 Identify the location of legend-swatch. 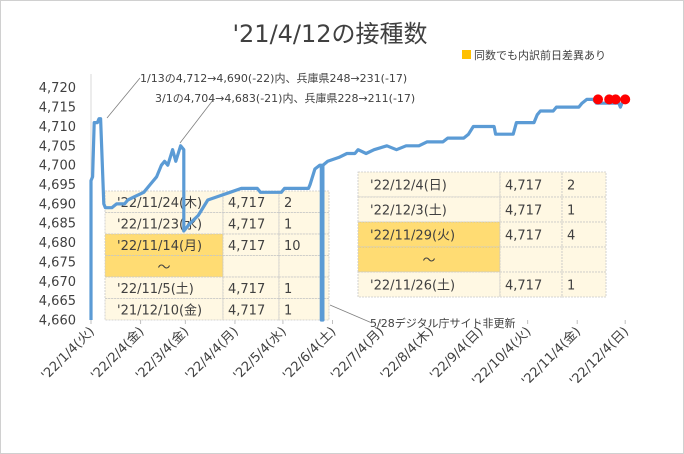
(466, 54).